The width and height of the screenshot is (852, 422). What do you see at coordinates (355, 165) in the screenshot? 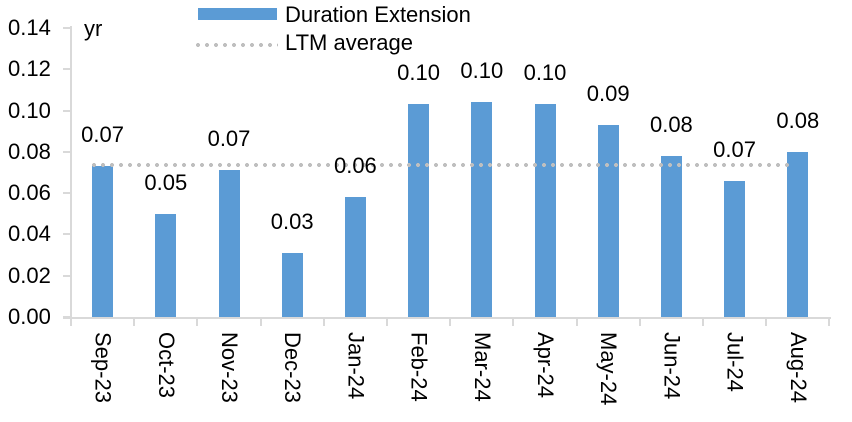
I see `bar-value-label: 0.06` at bounding box center [355, 165].